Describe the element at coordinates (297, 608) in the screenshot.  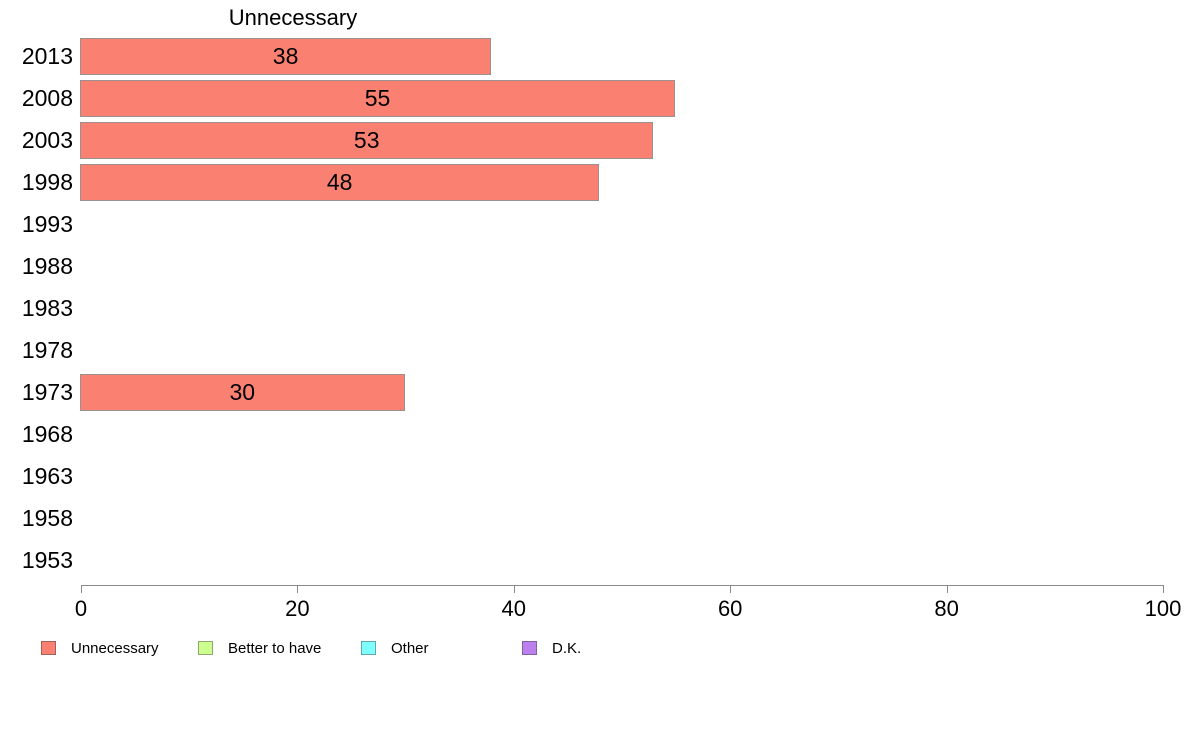
I see `x-tick-label: 20` at that location.